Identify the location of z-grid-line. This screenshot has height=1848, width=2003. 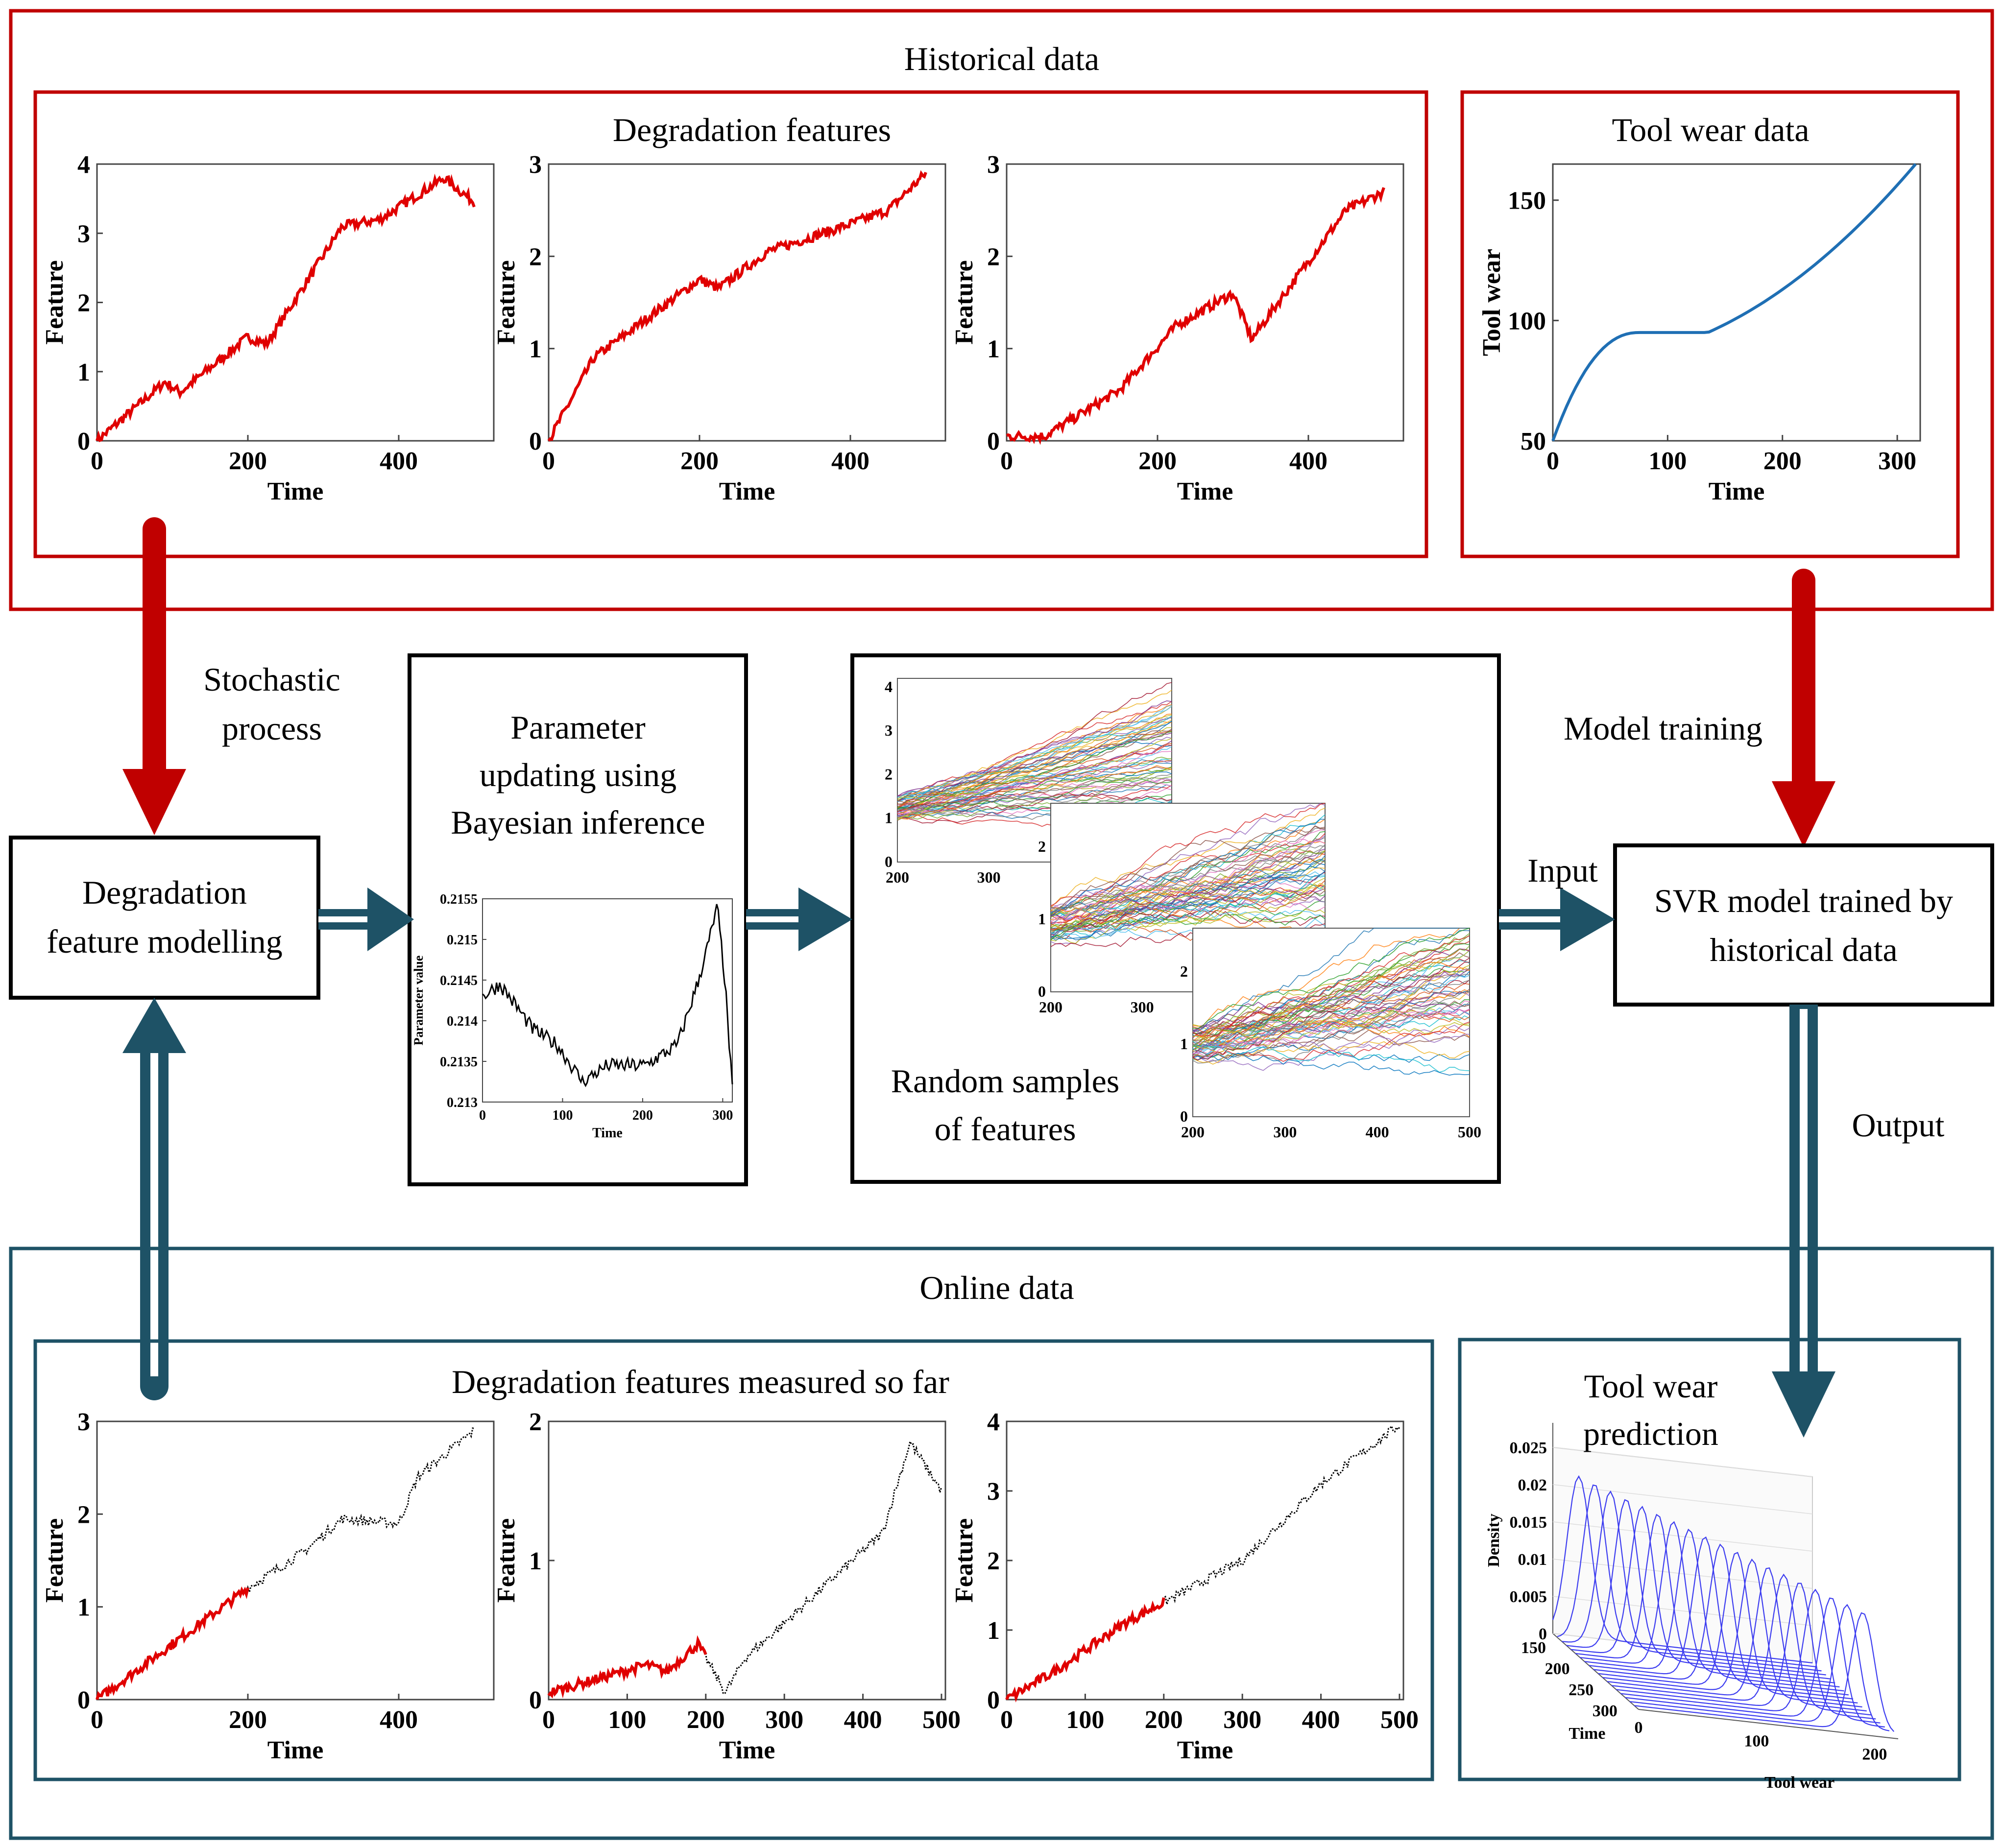
(1682, 1611).